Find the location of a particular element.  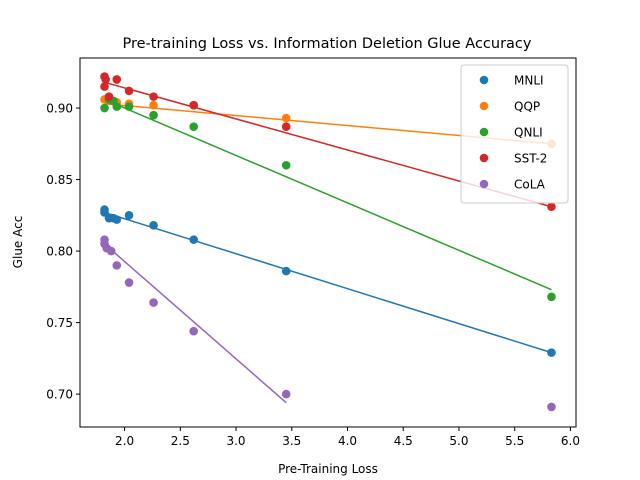

y-tick-label: 0.90 is located at coordinates (59, 109).